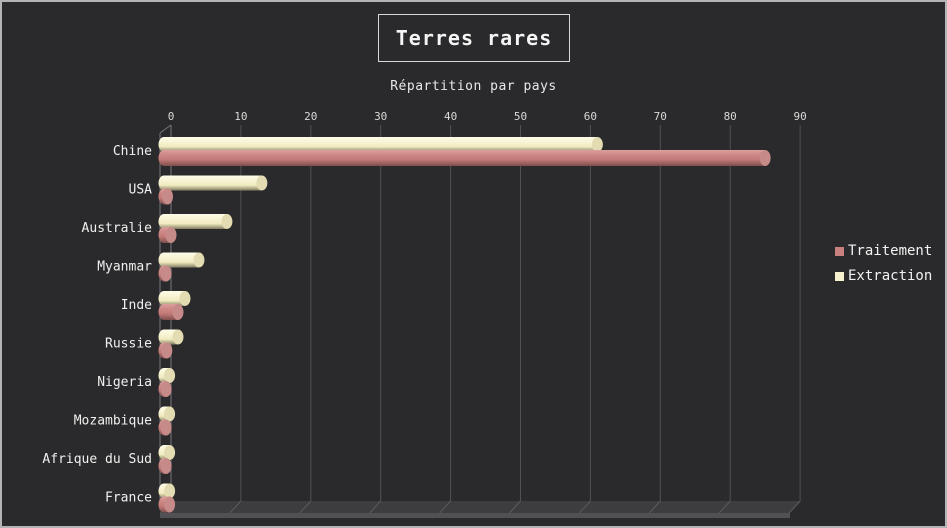 Image resolution: width=947 pixels, height=528 pixels. I want to click on svg-text: 70, so click(660, 116).